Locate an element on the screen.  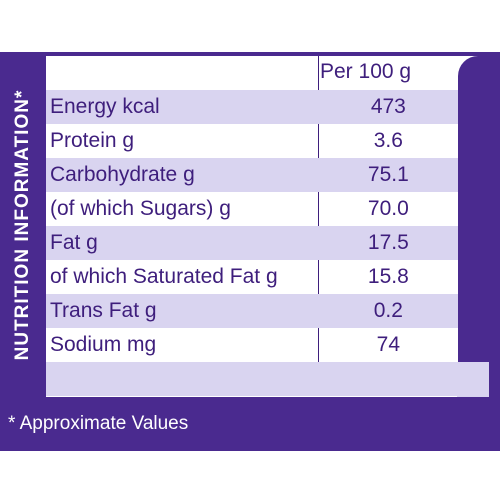
column-divider is located at coordinates (318, 211).